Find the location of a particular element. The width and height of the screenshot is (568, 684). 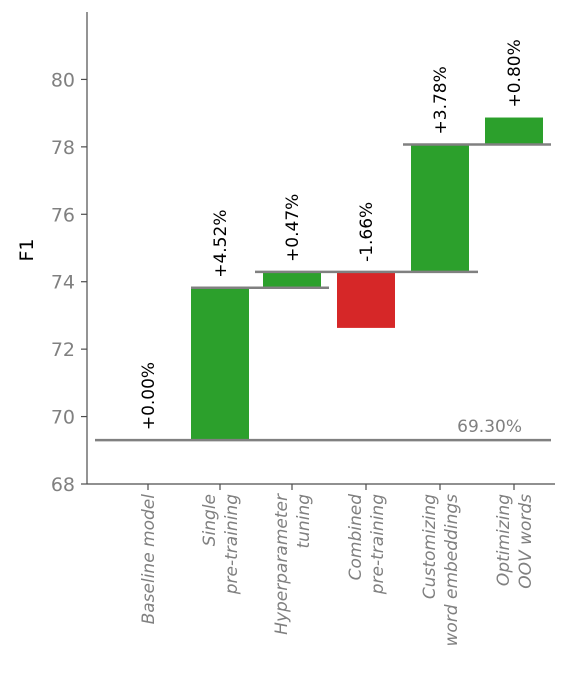

x-tick-label: Hyperparameter is located at coordinates (282, 564).